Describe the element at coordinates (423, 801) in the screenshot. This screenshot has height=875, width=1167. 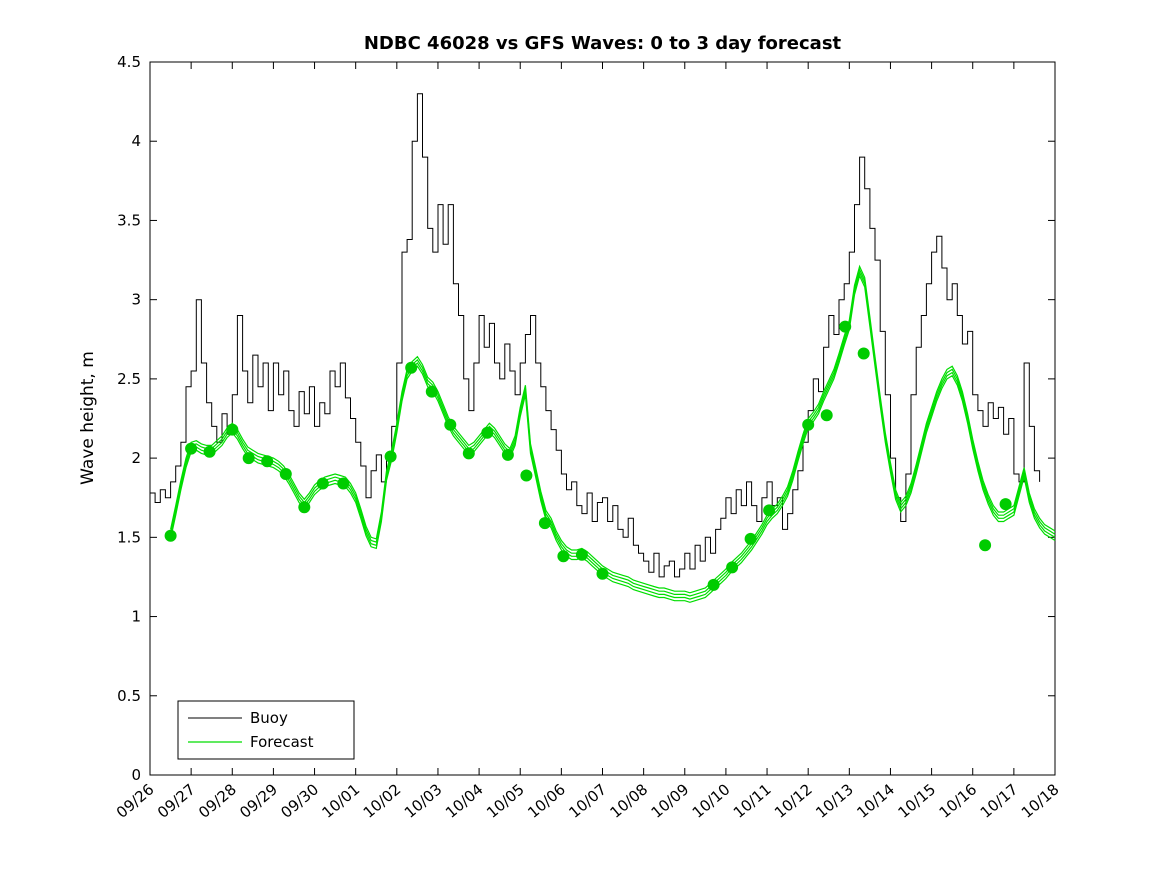
I see `x-tick-label: 10/03` at that location.